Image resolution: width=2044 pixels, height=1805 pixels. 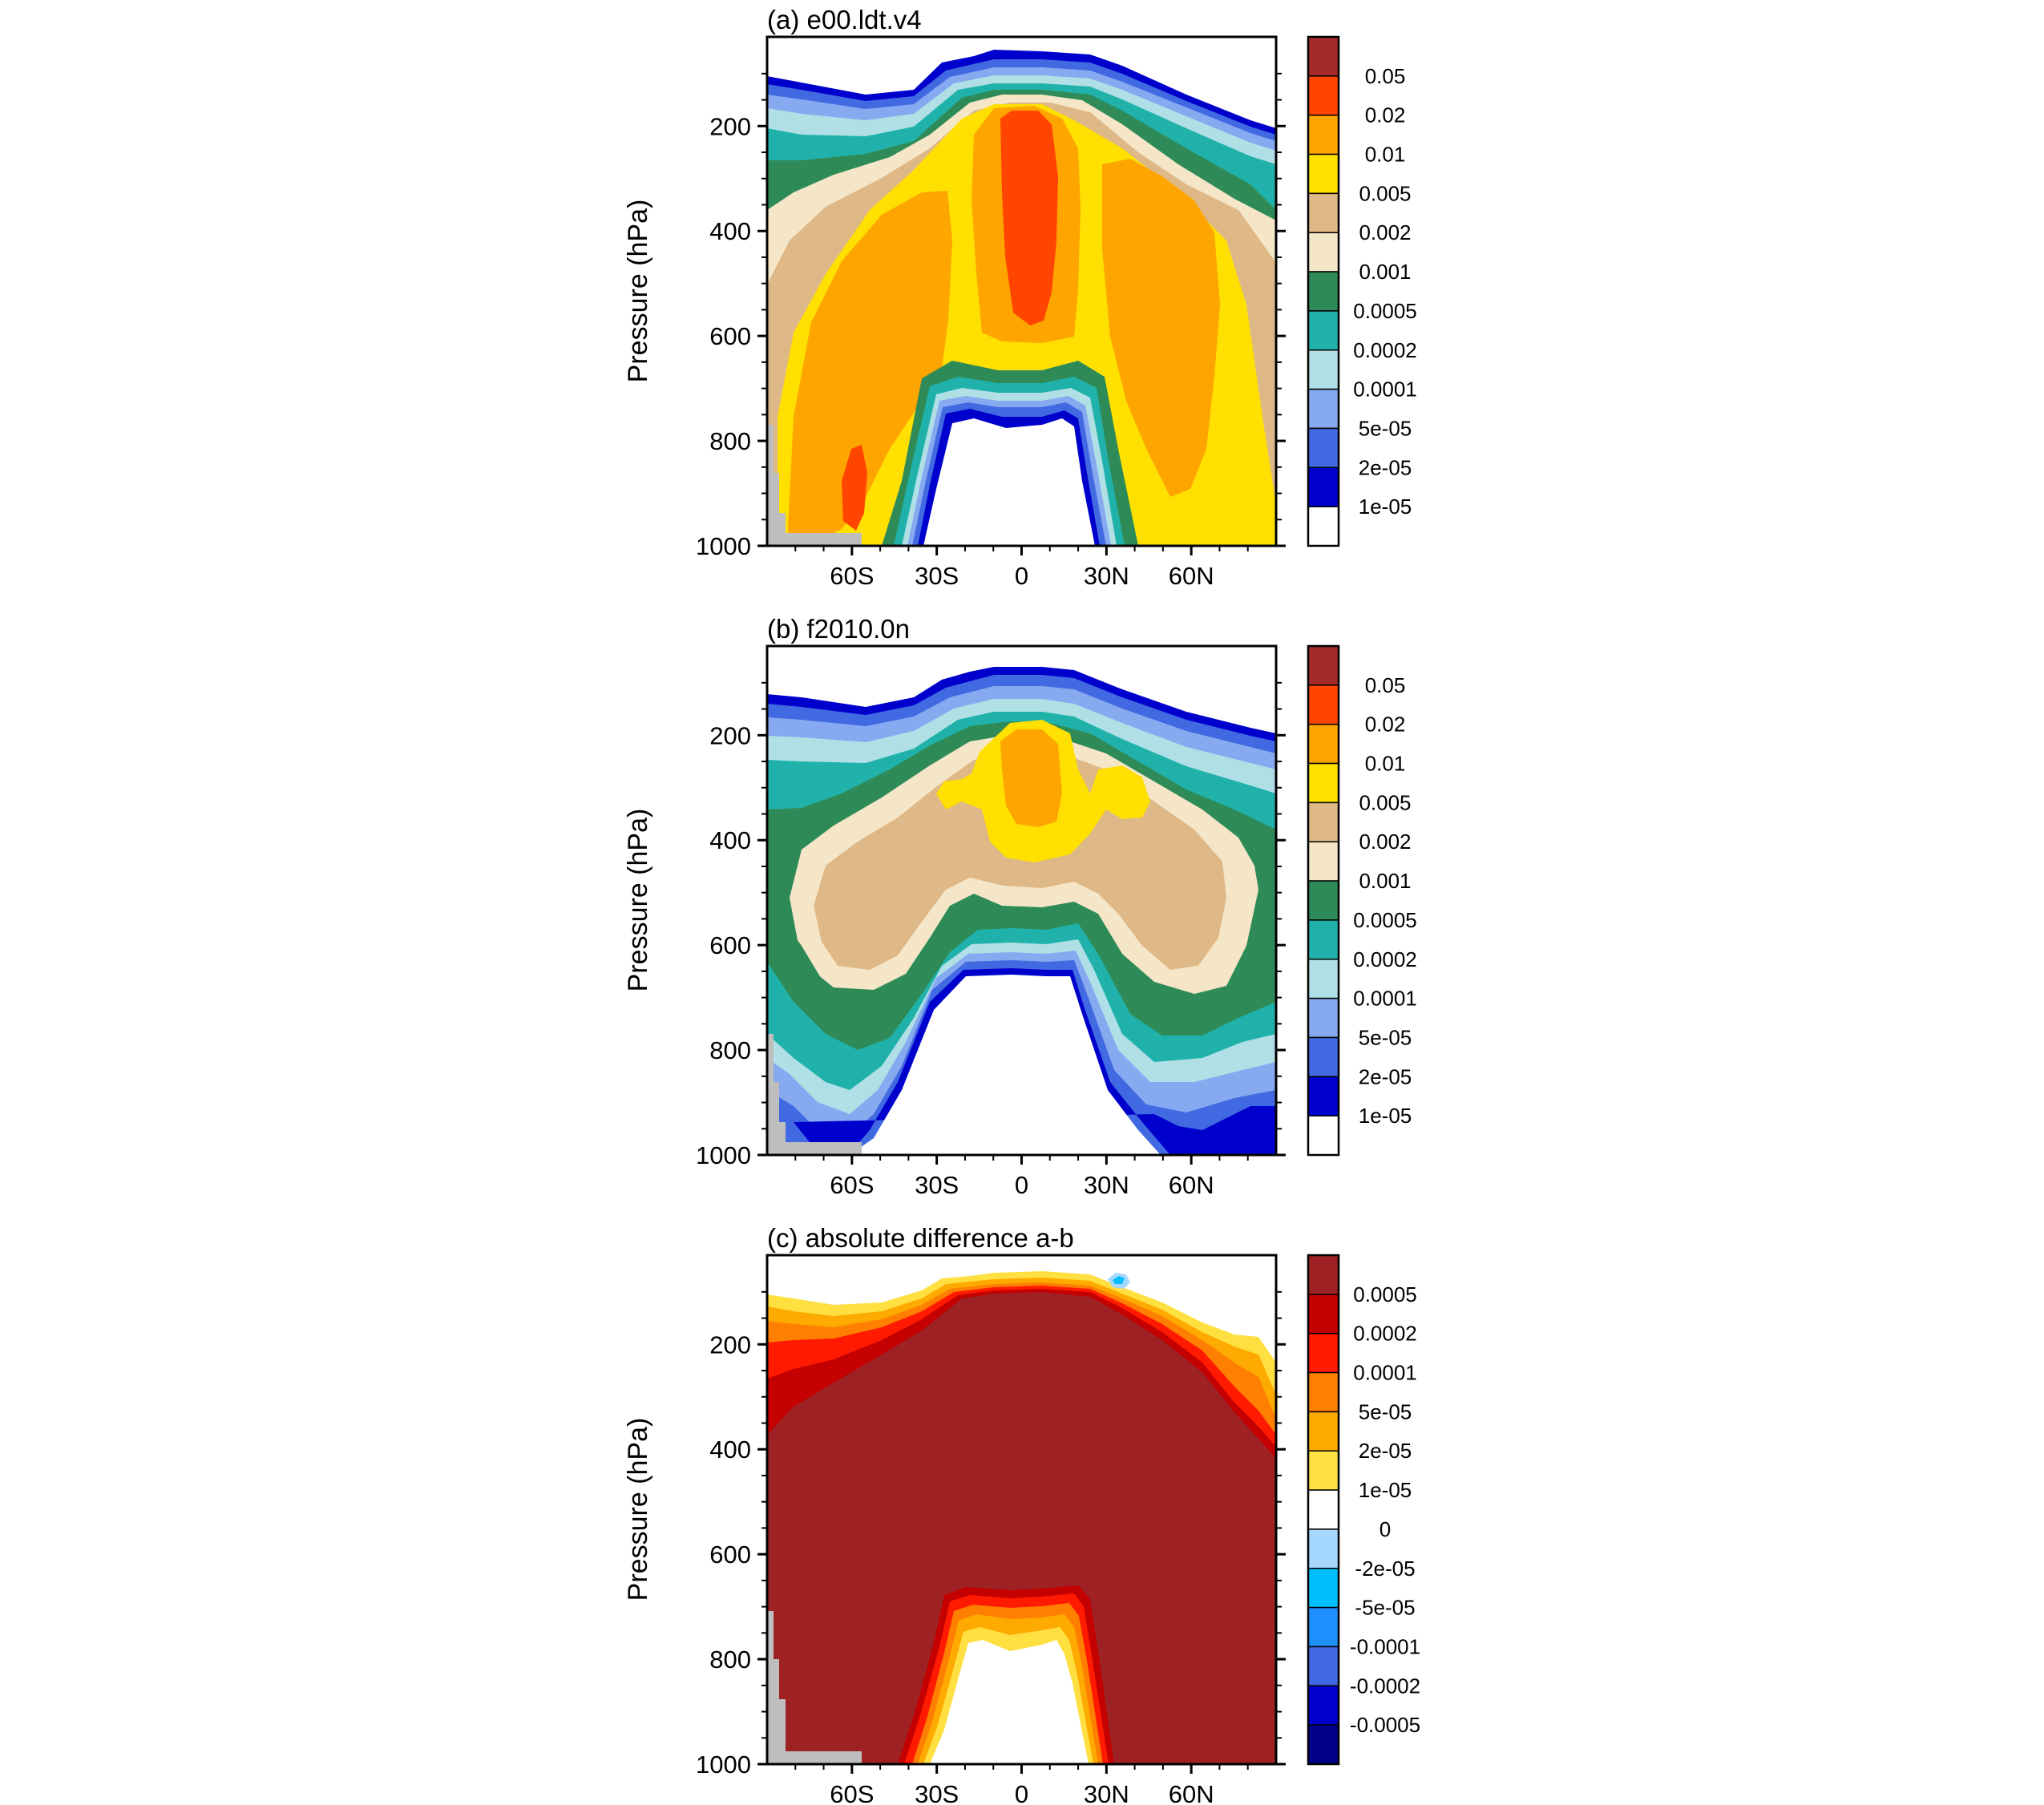 I want to click on panel-c-ytick-label: 800, so click(x=730, y=1659).